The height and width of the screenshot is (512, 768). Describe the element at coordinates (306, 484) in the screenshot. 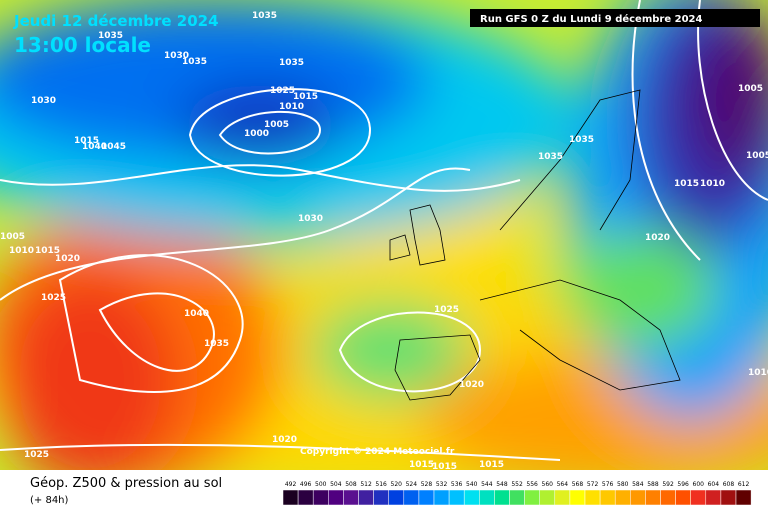

I see `scale-label: 496` at that location.